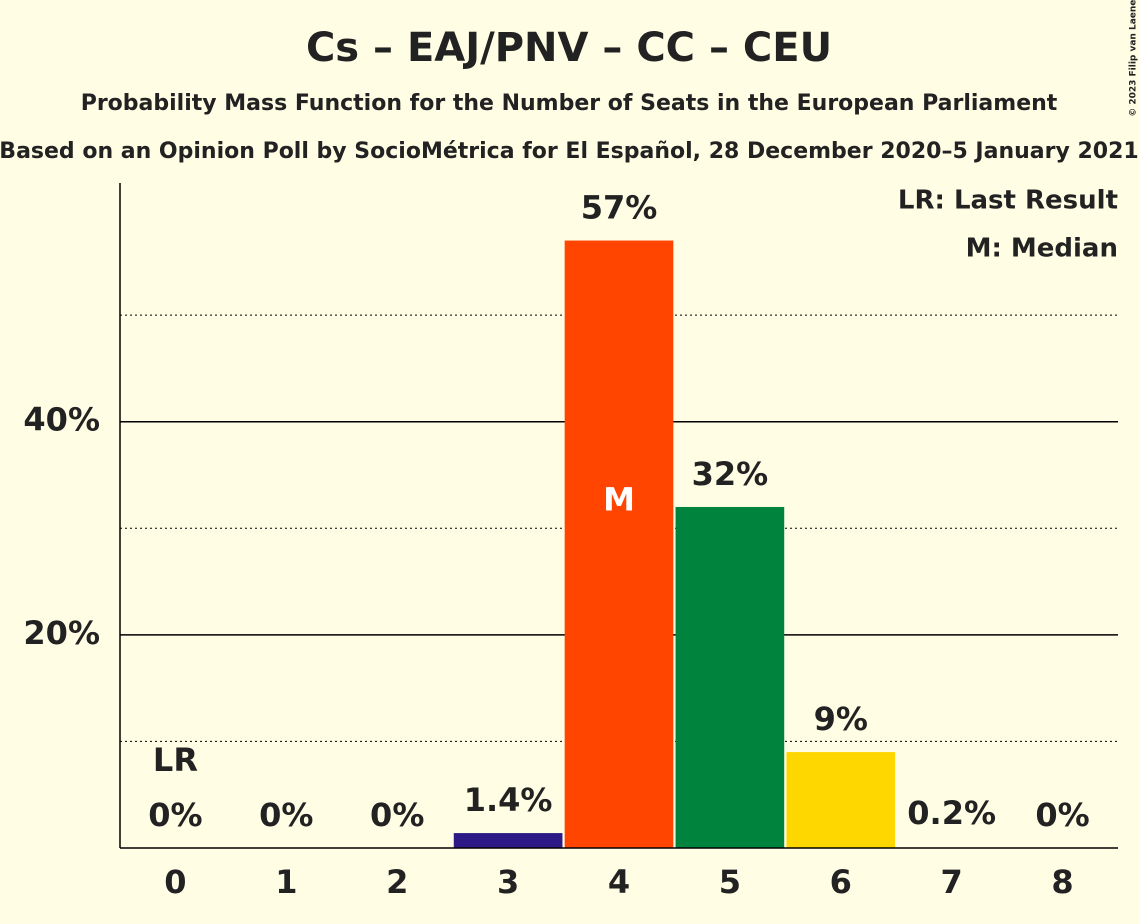  I want to click on x-tick-label: 0, so click(175, 882).